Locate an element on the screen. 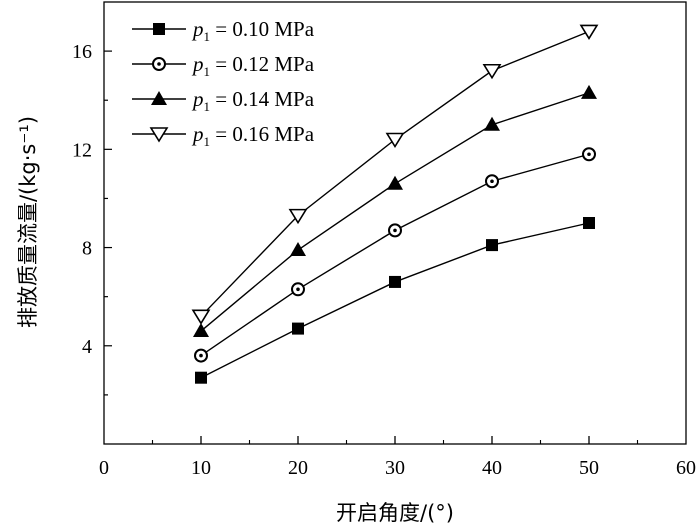 The width and height of the screenshot is (700, 531). legend-label: p1 = 0.12 MPa is located at coordinates (253, 65).